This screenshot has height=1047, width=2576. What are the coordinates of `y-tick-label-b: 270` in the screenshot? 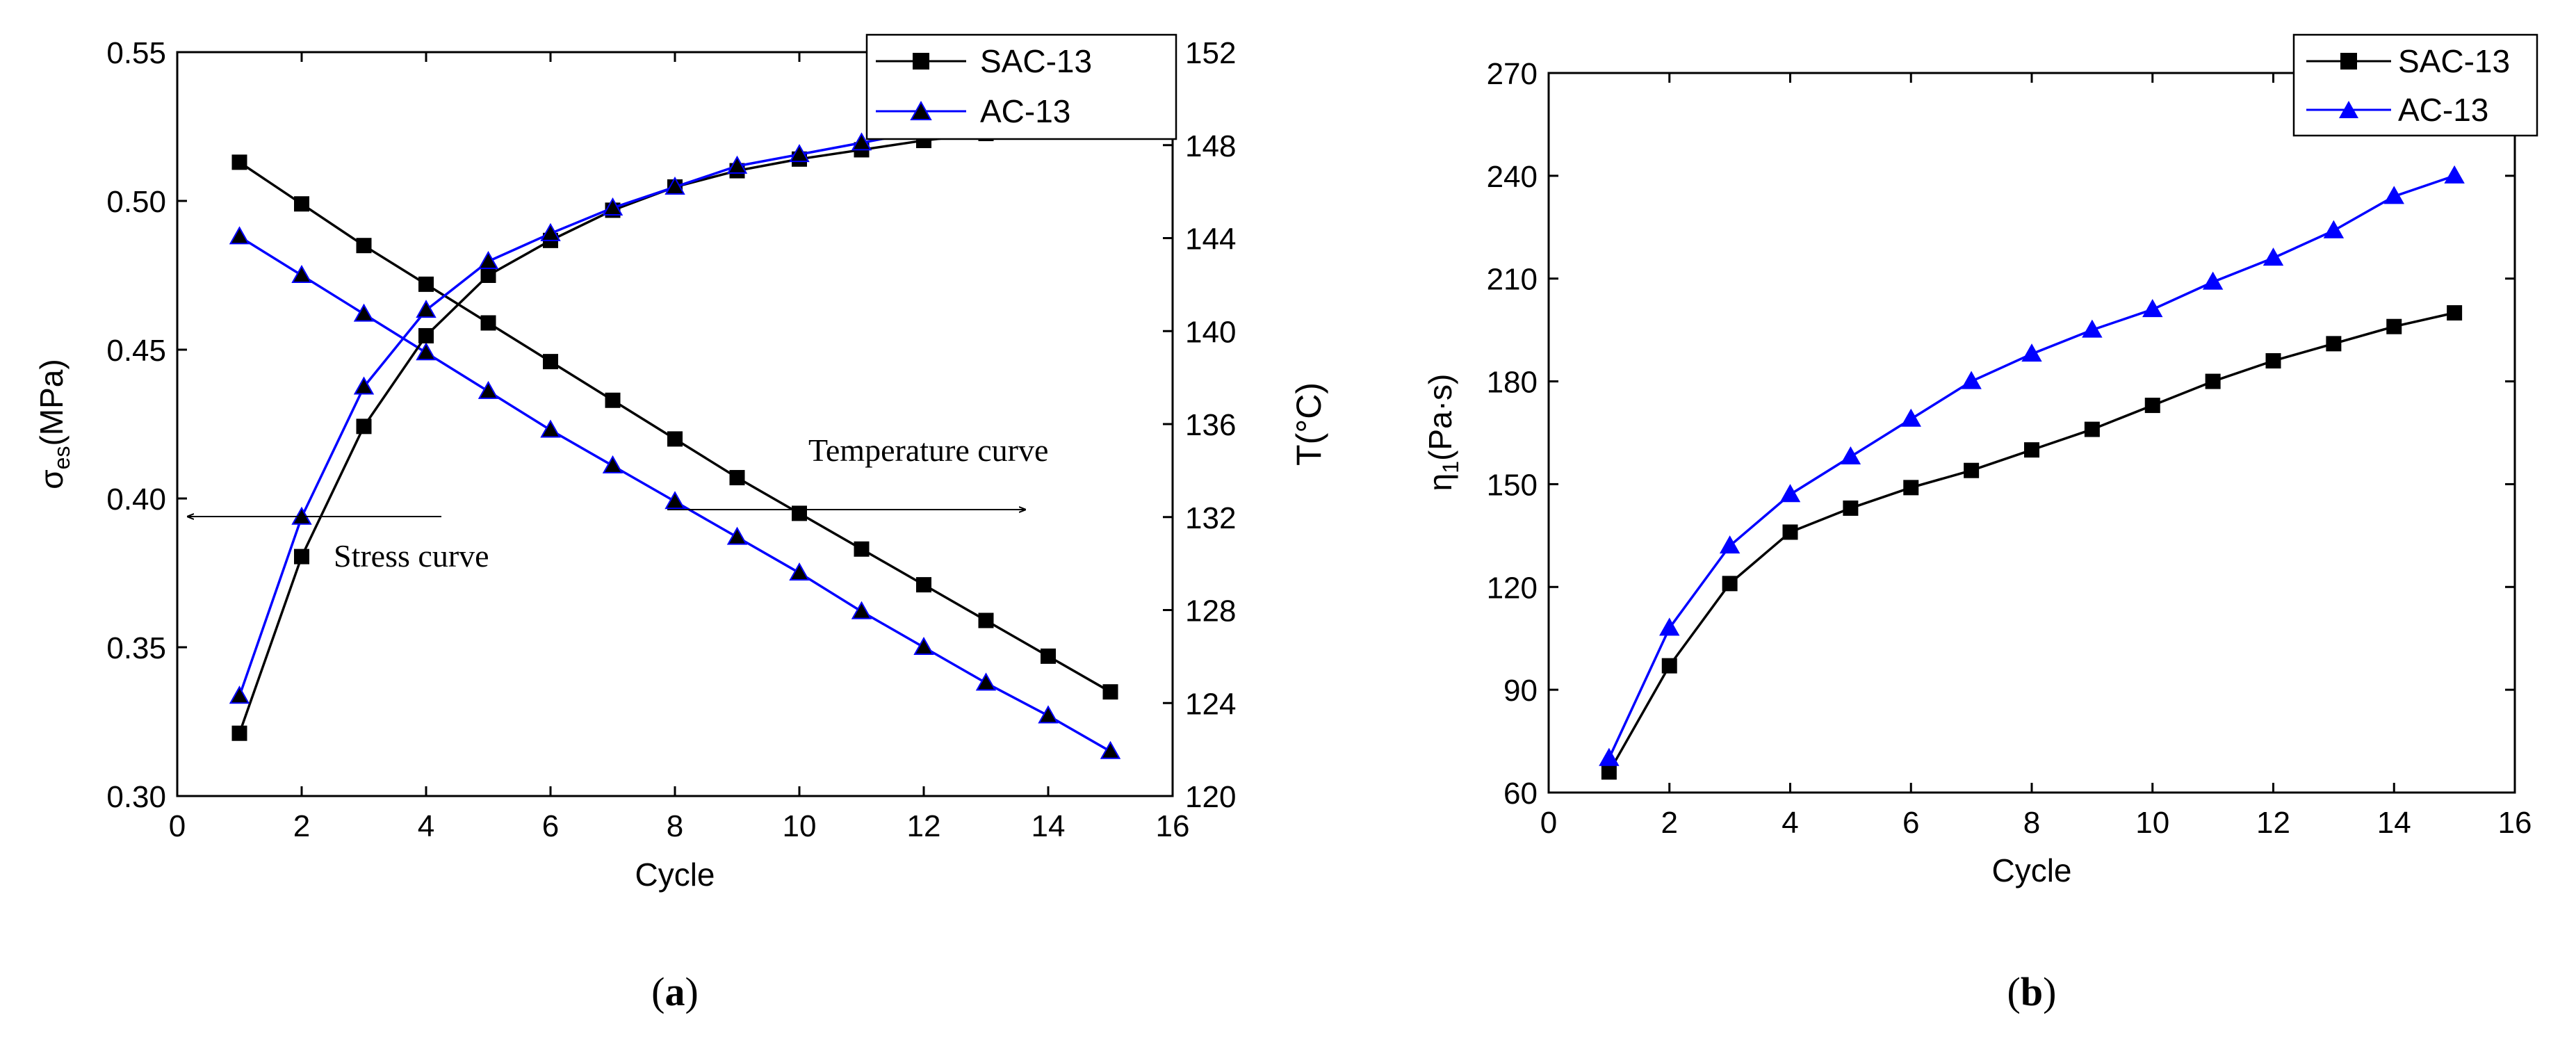 It's located at (1512, 74).